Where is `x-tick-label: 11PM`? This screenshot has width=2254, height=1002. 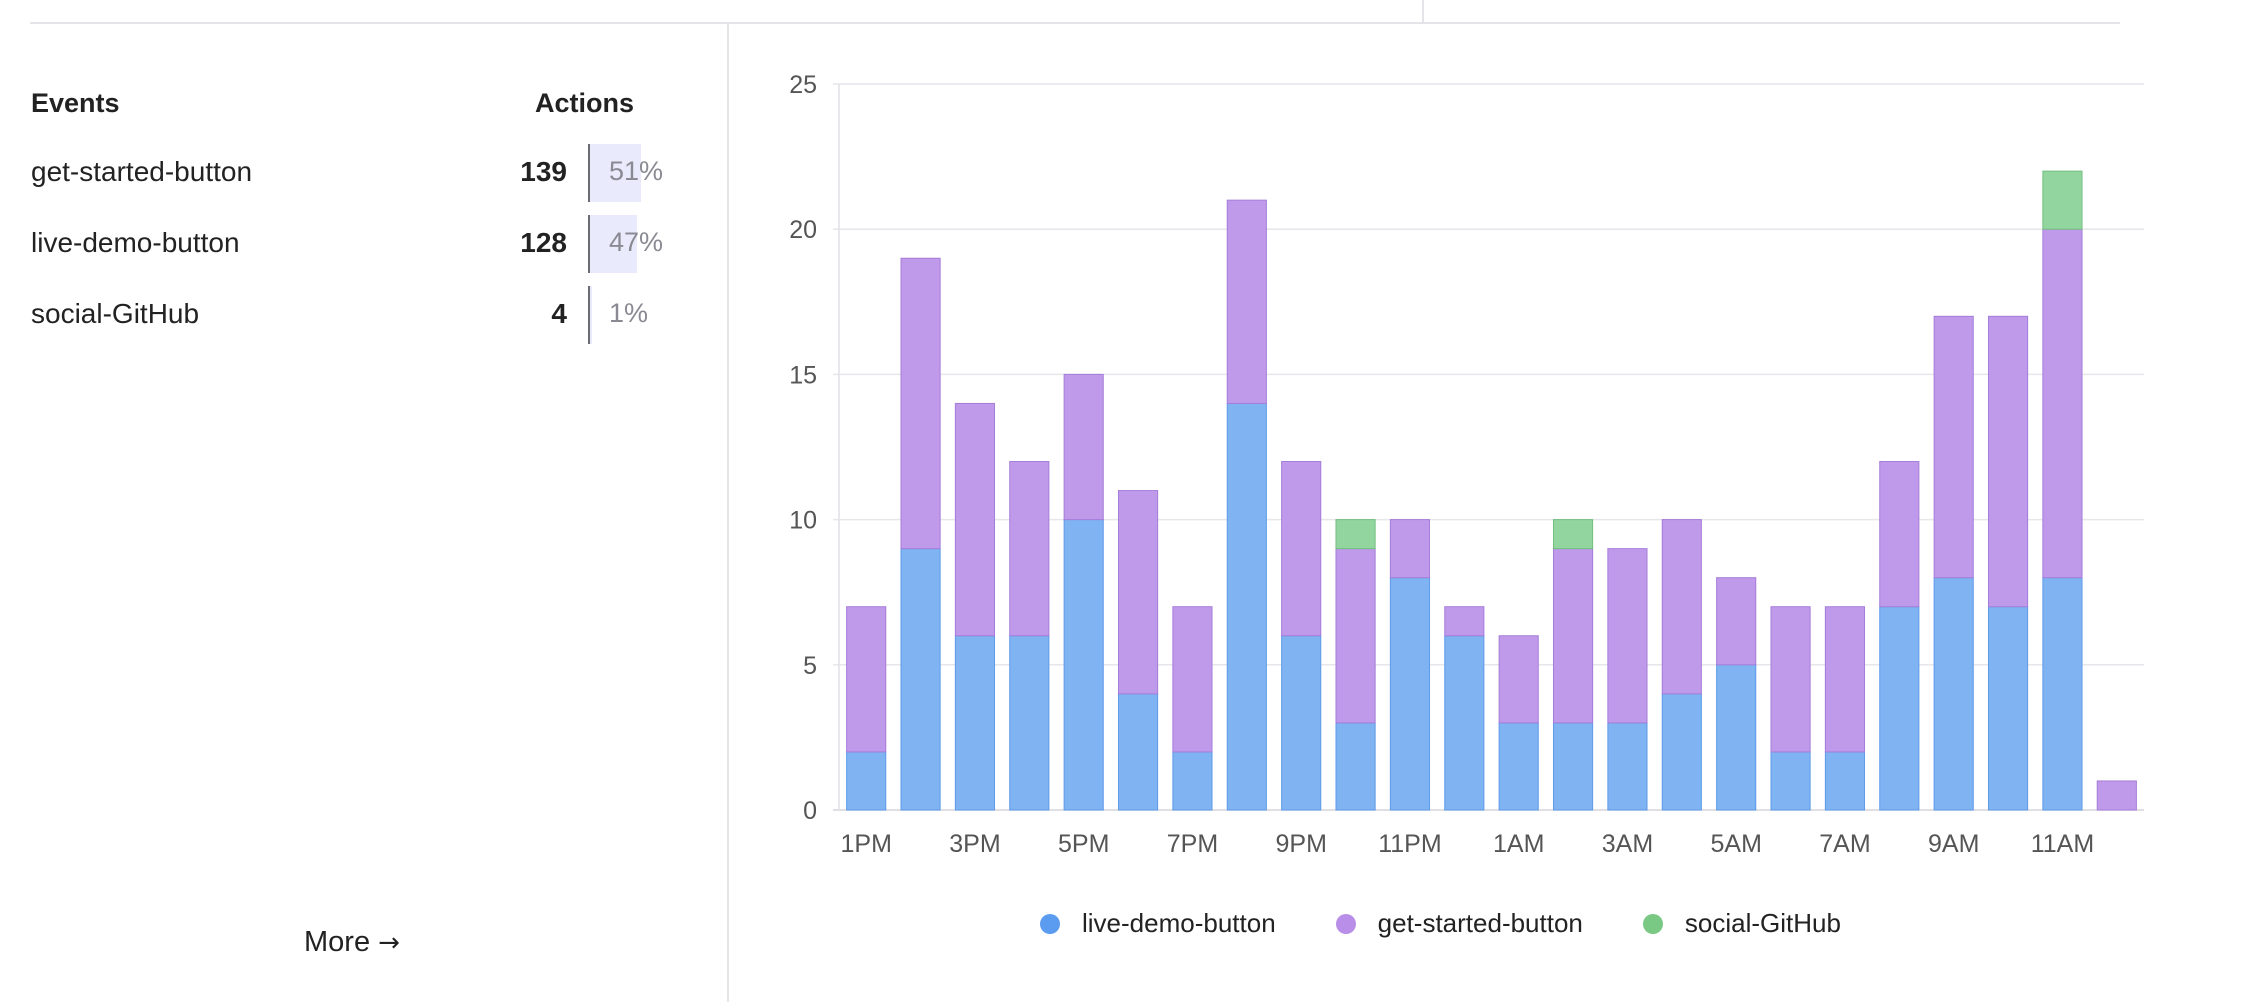
x-tick-label: 11PM is located at coordinates (1409, 844).